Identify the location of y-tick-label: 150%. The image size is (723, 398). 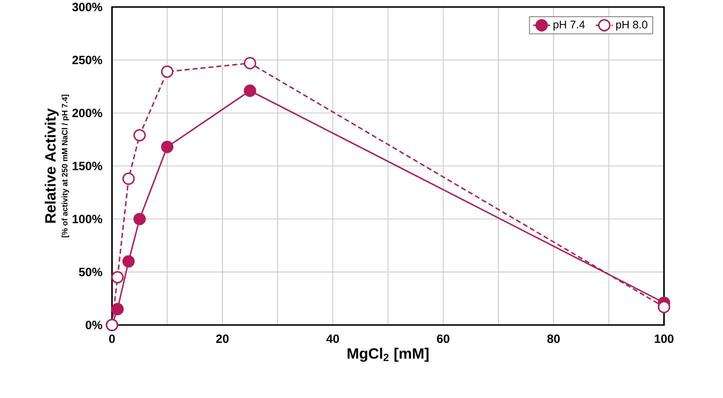
(87, 166).